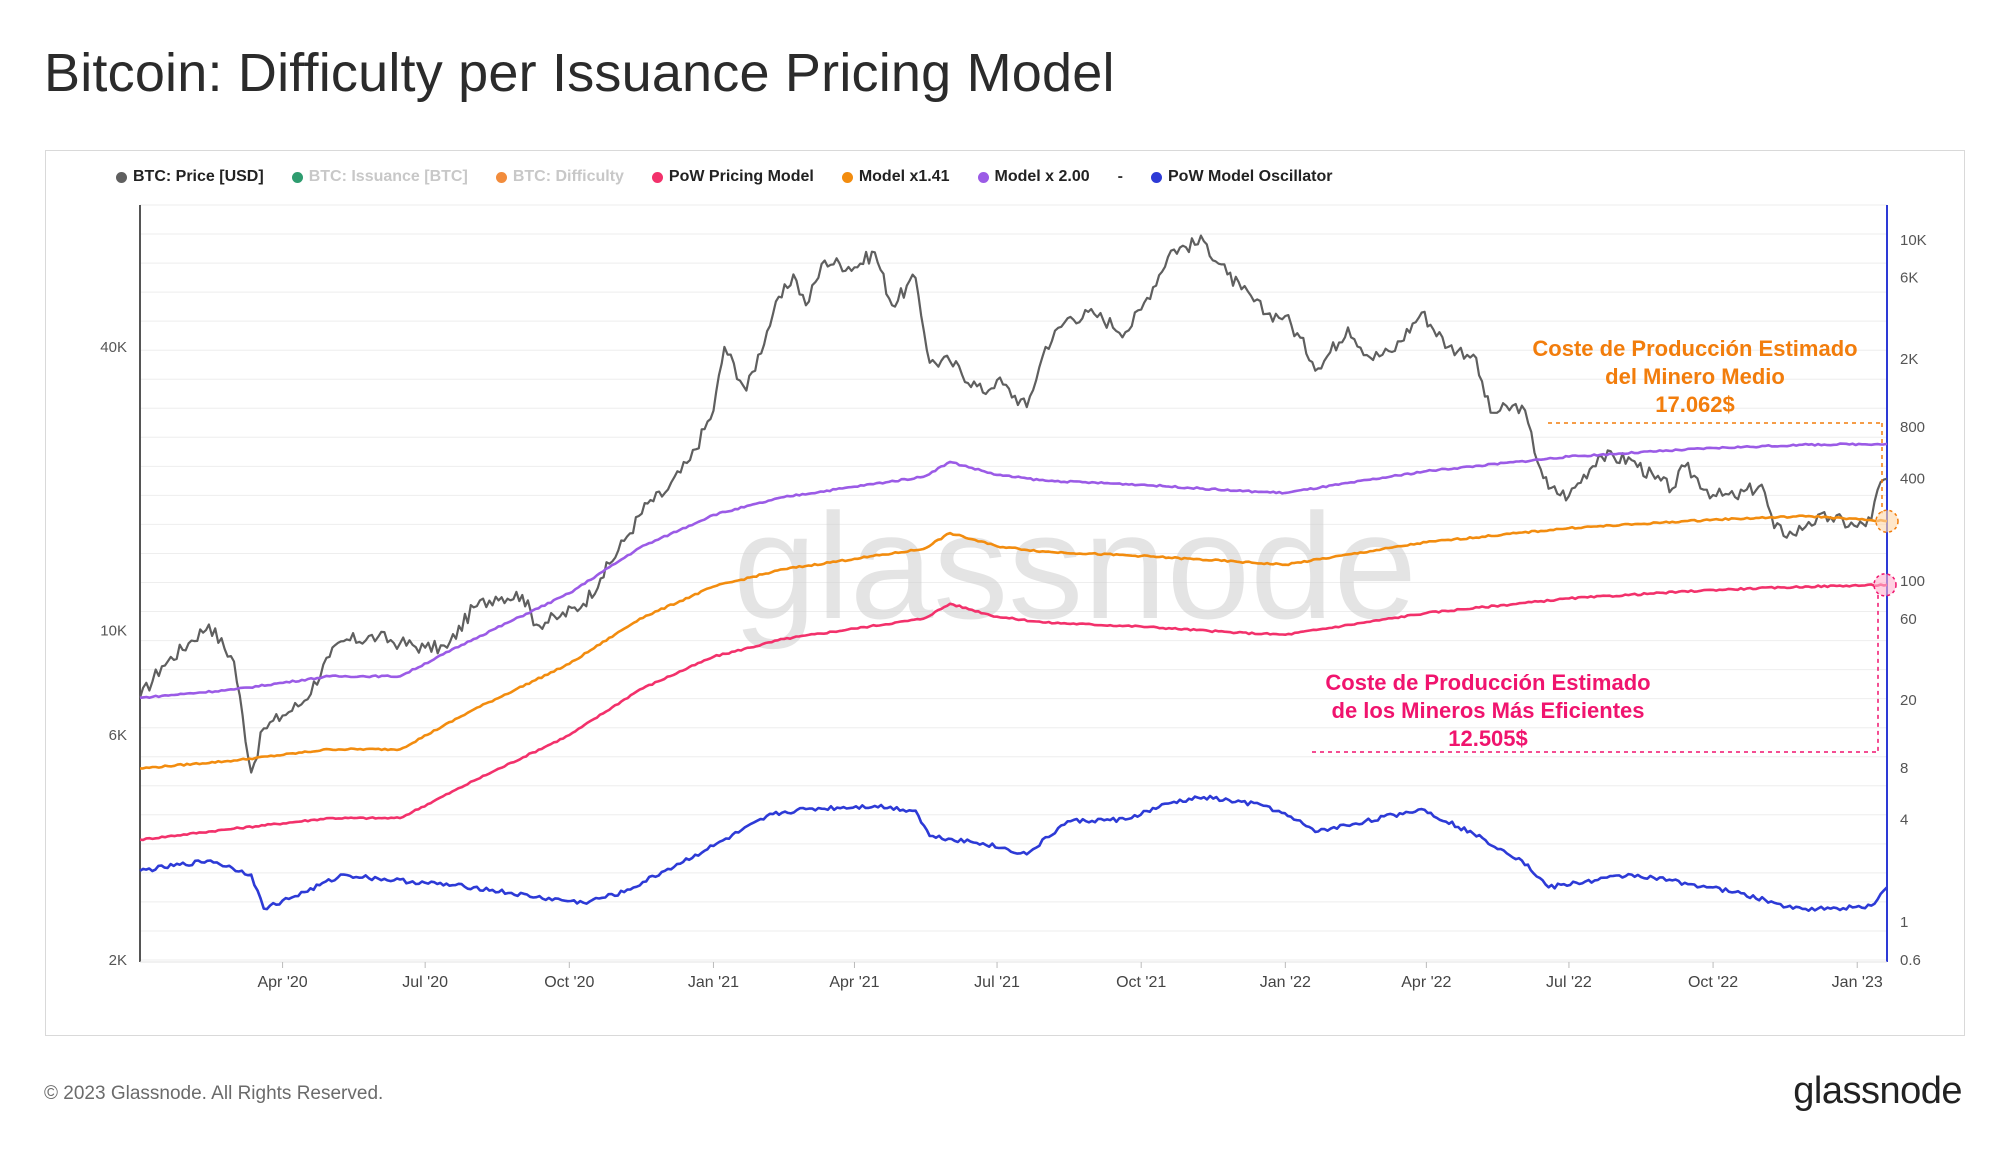  What do you see at coordinates (1904, 922) in the screenshot?
I see `y-right-tick-label: 1` at bounding box center [1904, 922].